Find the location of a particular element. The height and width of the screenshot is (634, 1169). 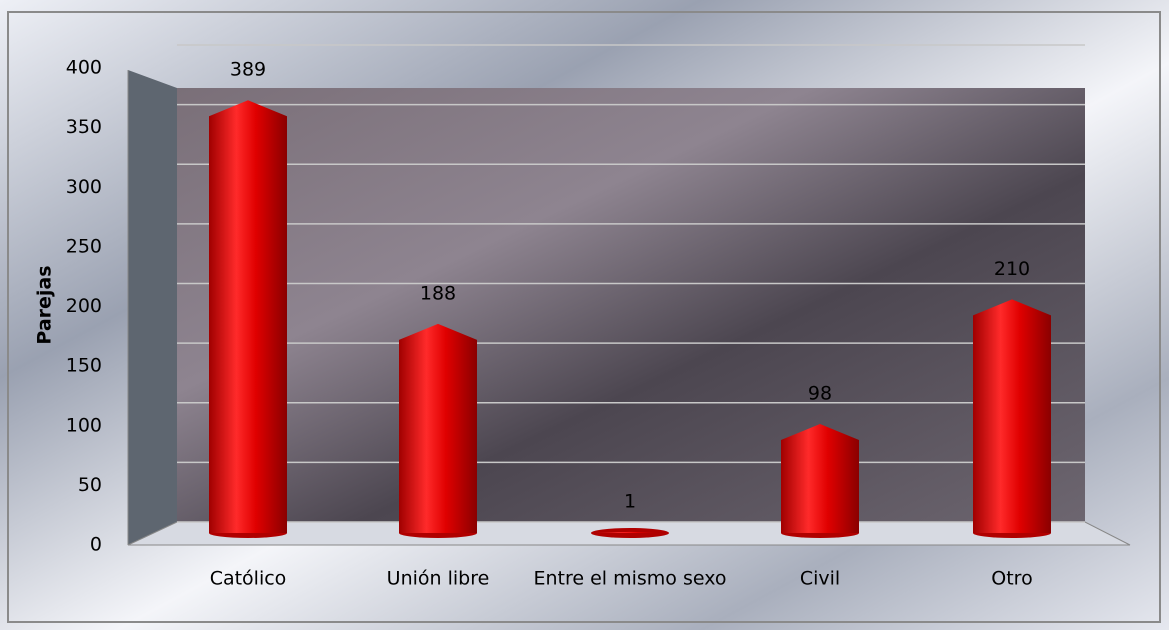

y-tick-label: 300 is located at coordinates (84, 187).